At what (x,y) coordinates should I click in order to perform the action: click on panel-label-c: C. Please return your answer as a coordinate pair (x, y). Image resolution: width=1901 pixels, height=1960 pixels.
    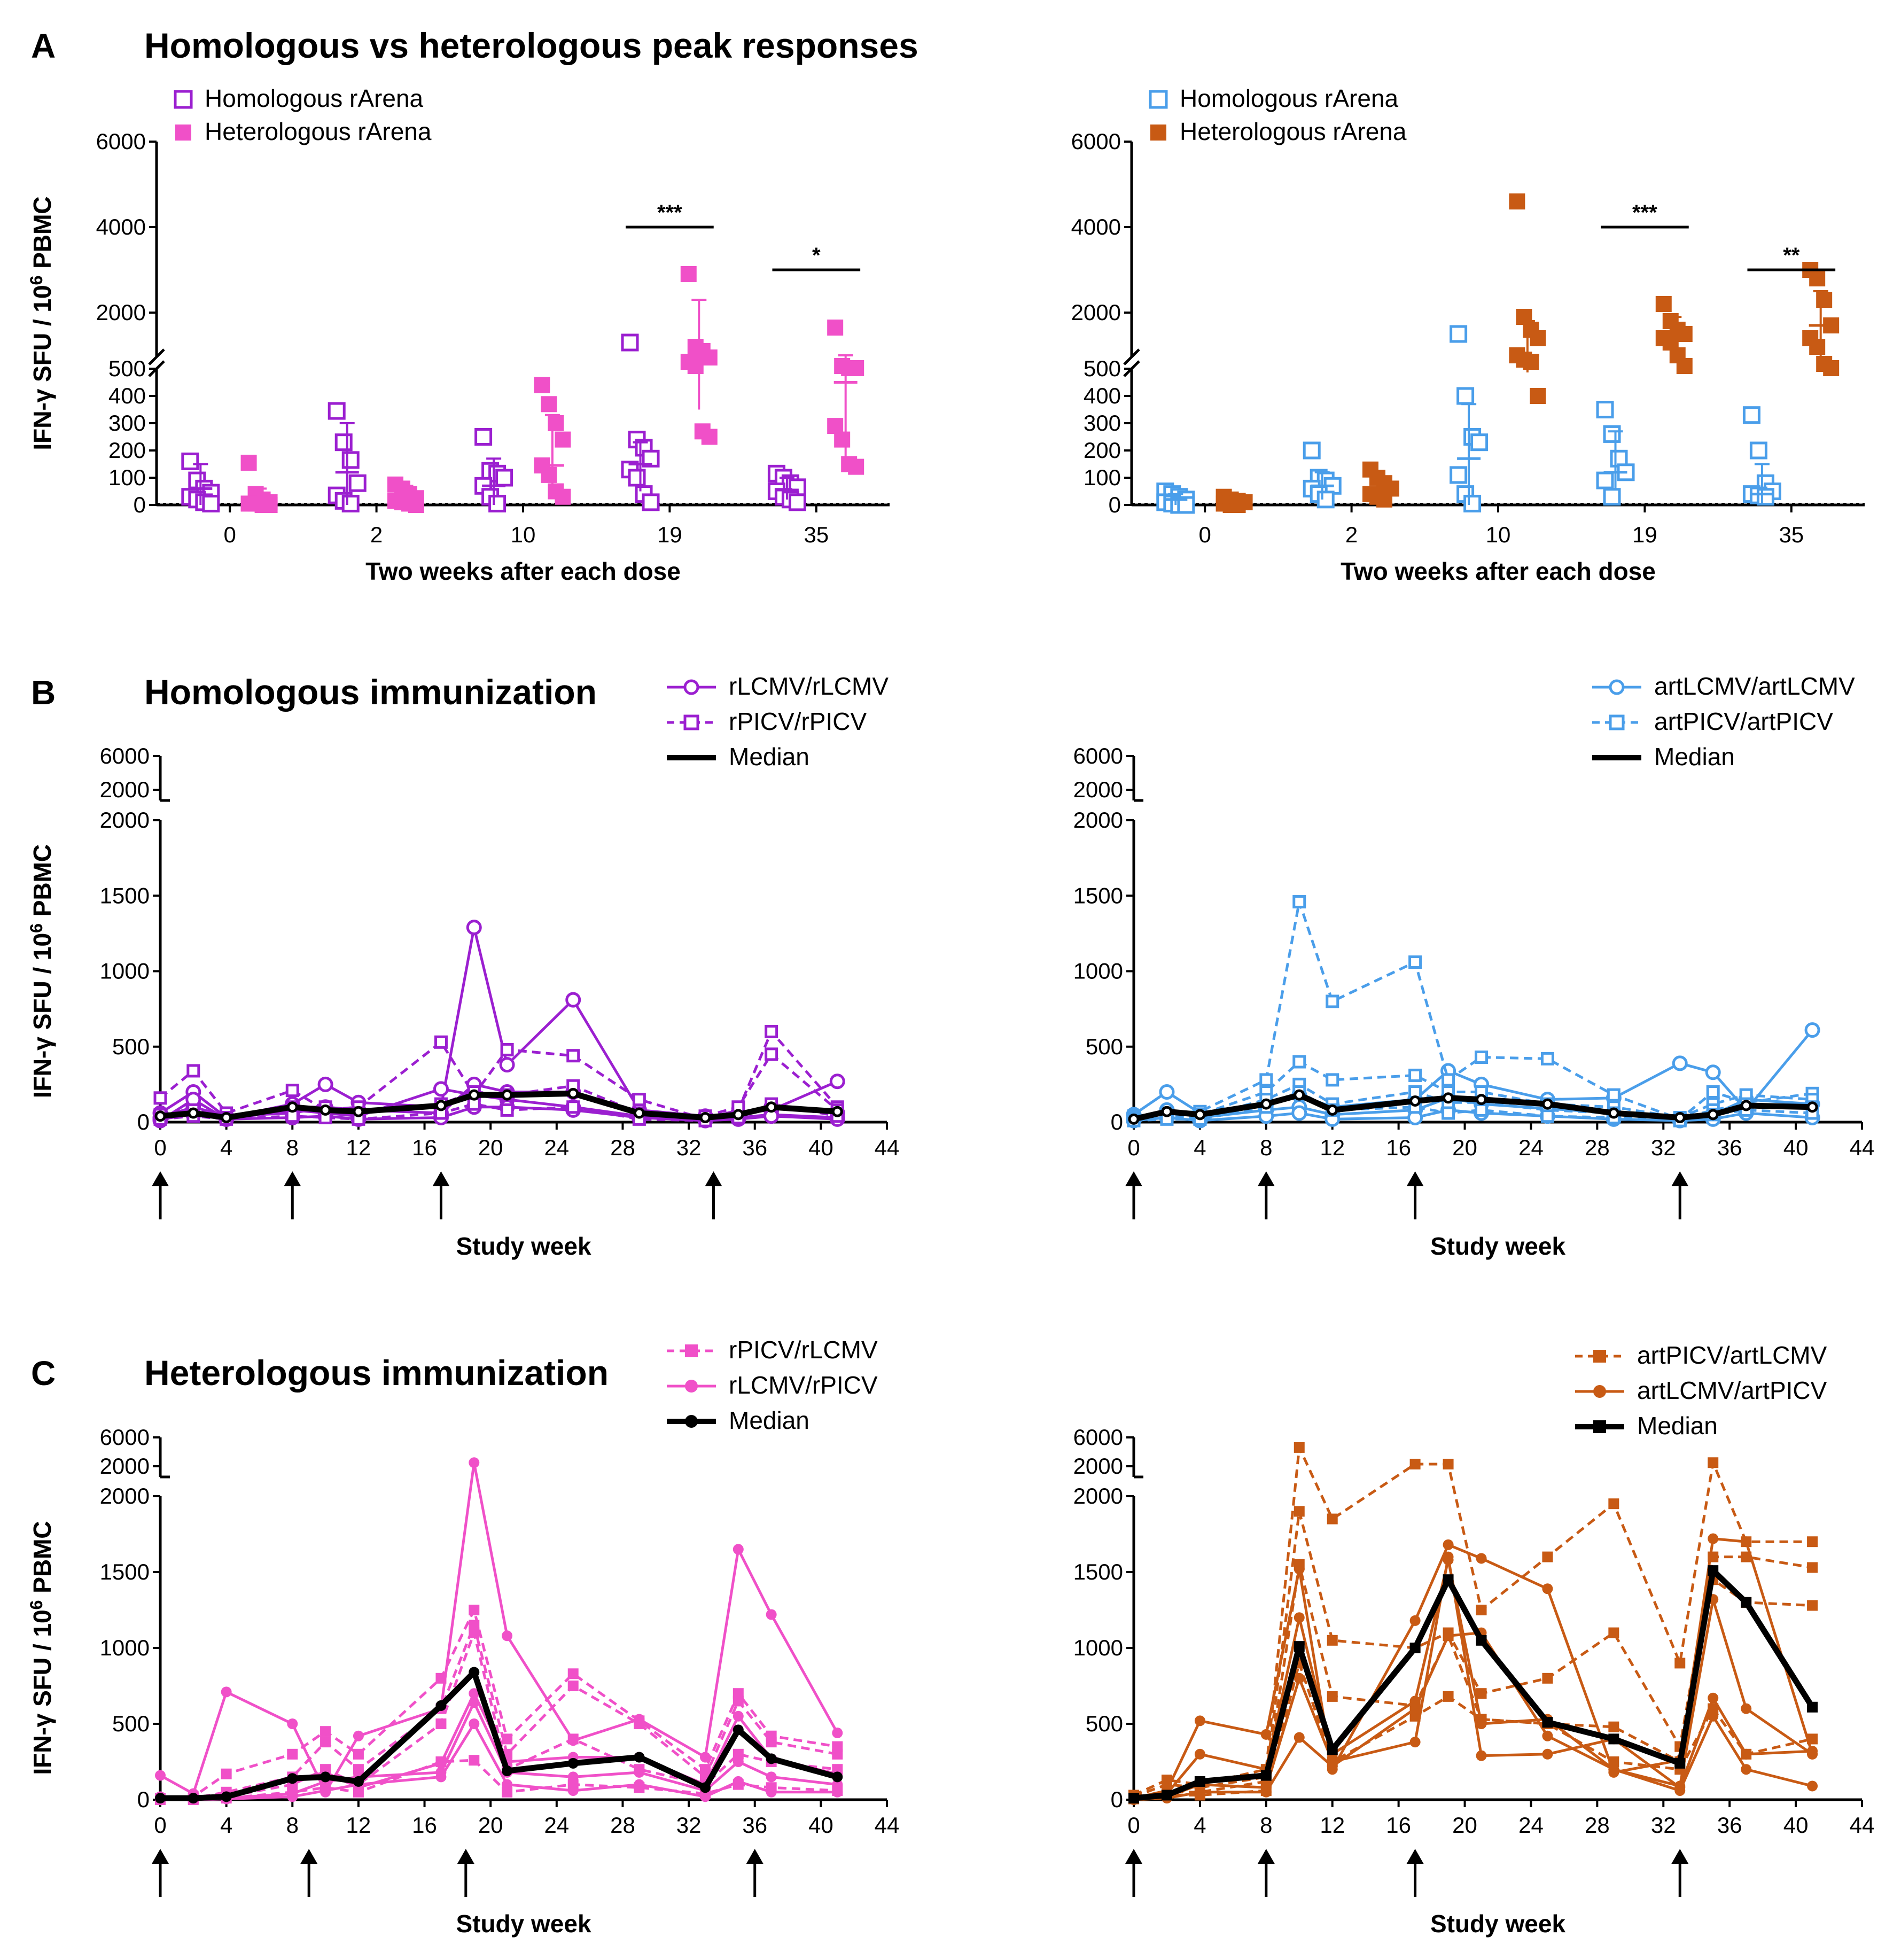
    Looking at the image, I should click on (43, 1373).